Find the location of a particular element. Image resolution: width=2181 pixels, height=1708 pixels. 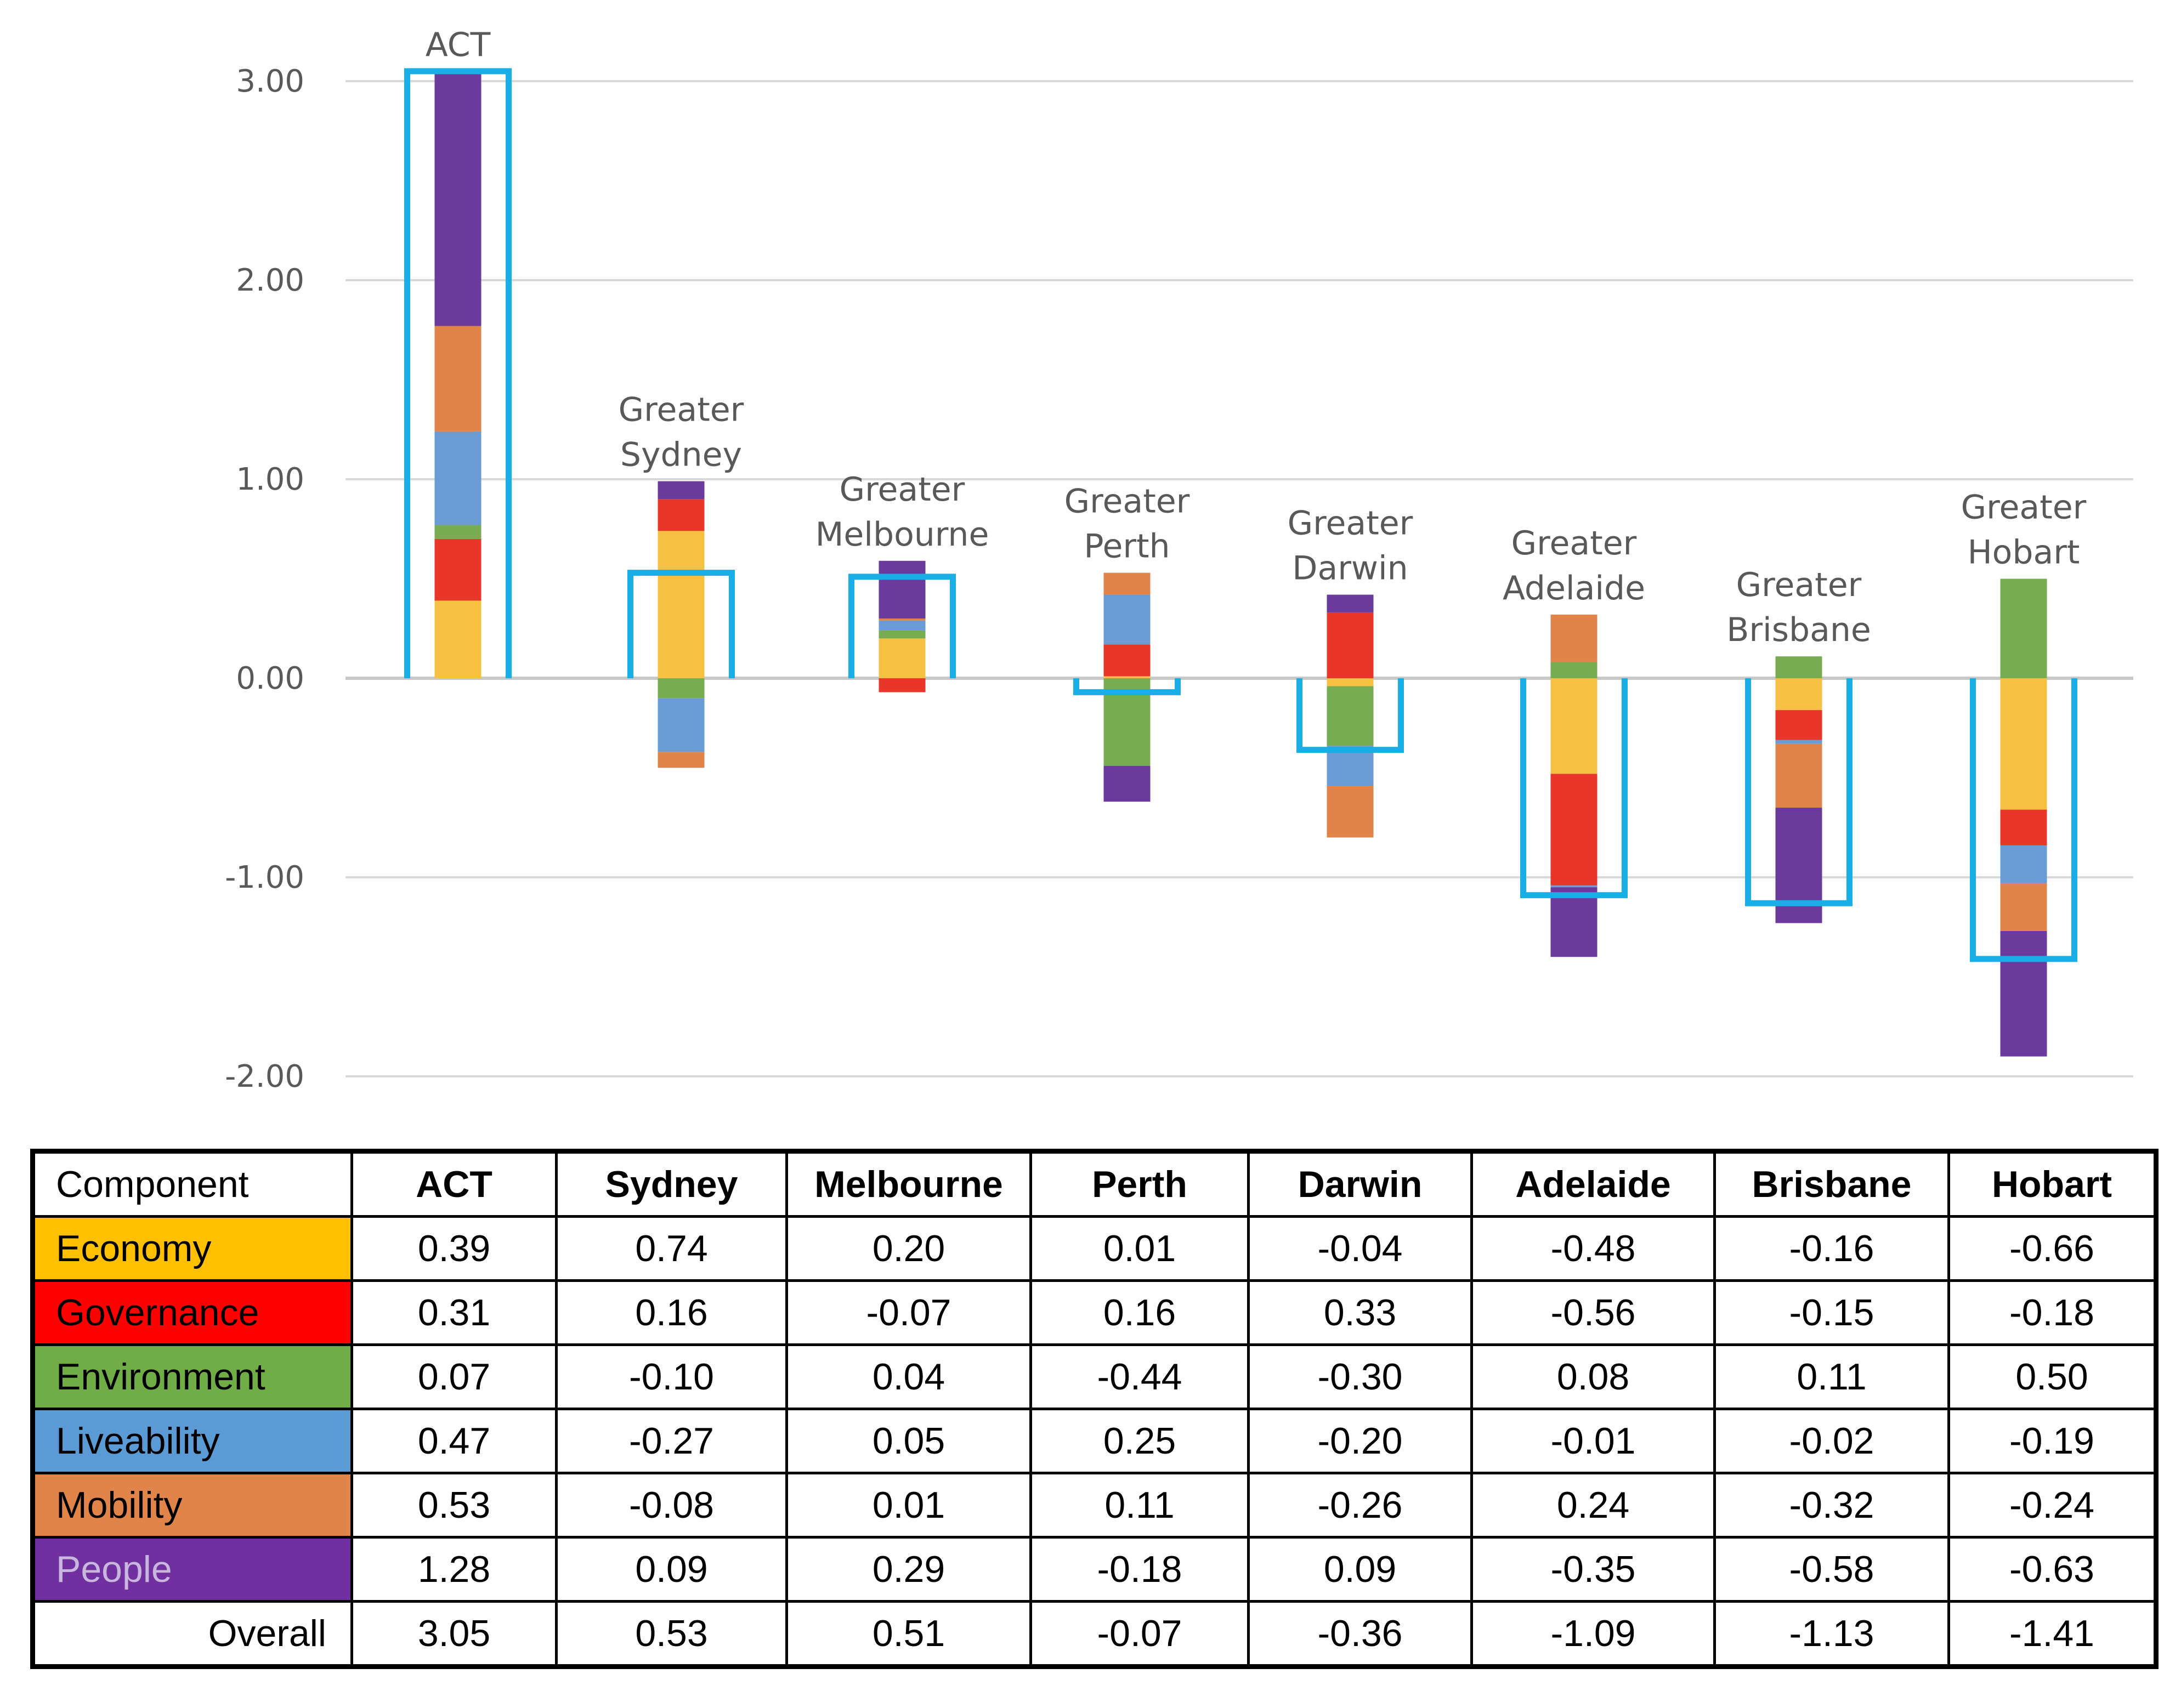

category-label: Melbourne is located at coordinates (902, 534).